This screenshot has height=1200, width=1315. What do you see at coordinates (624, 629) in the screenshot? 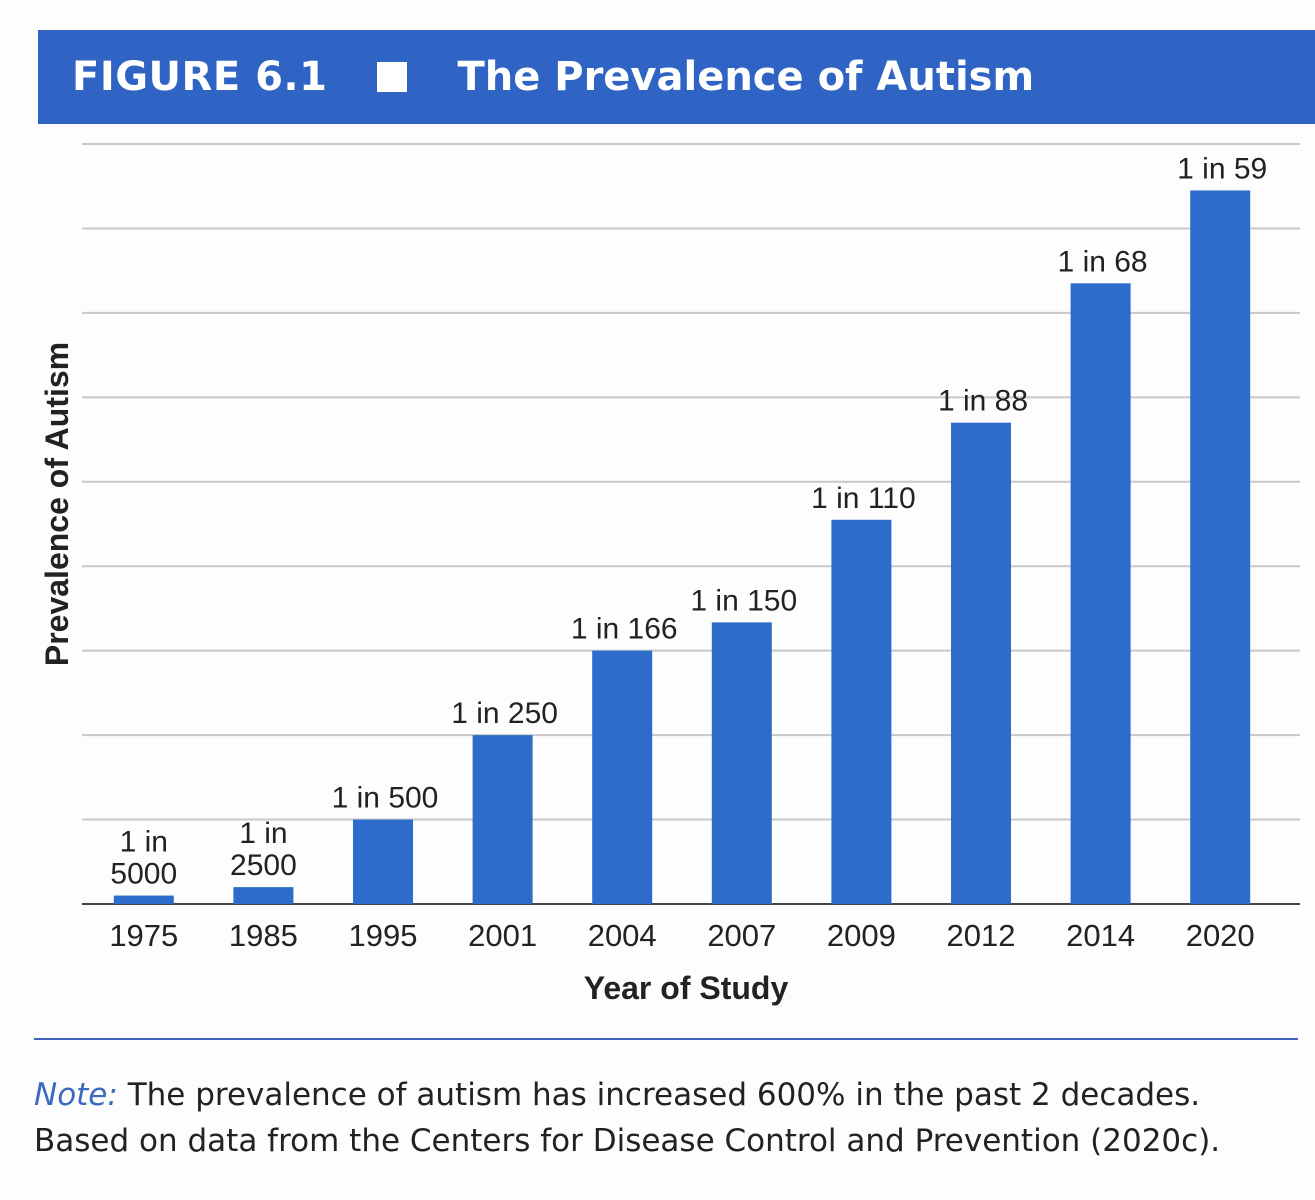
I see `data-label: 1 in 166` at bounding box center [624, 629].